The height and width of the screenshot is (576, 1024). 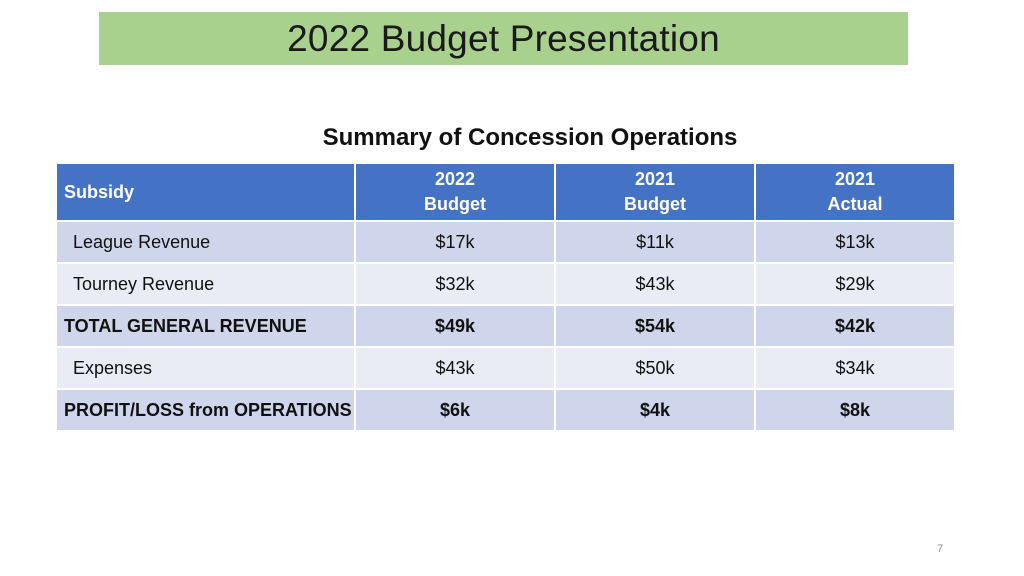 I want to click on cell-value: $8k, so click(x=855, y=410).